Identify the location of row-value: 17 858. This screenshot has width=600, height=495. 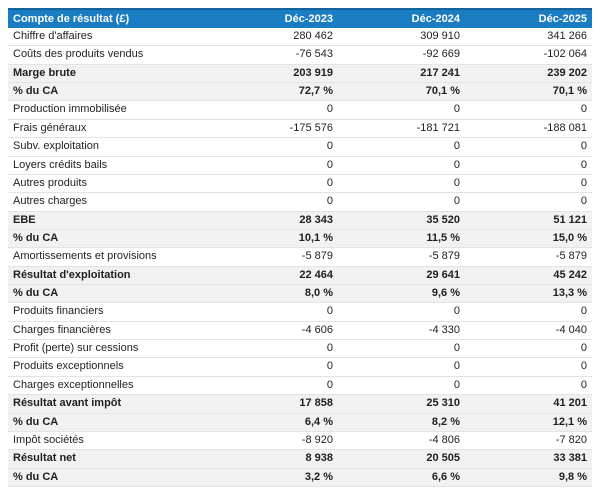
(274, 404).